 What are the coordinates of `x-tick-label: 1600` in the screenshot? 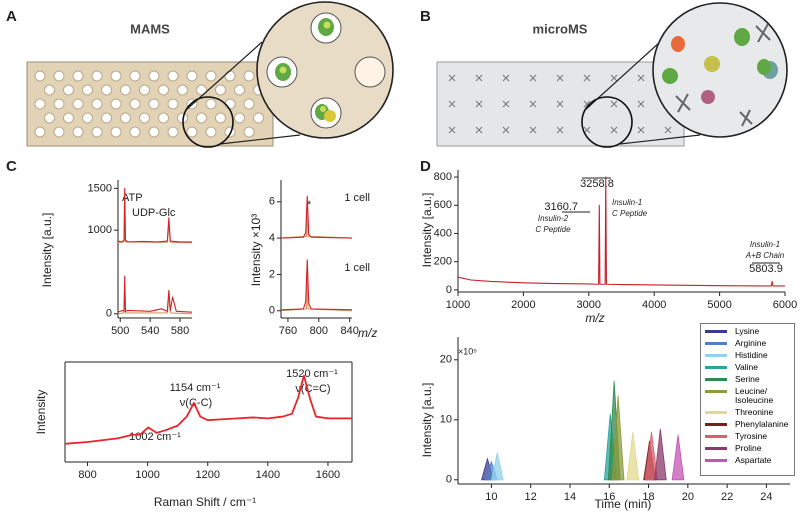 It's located at (328, 475).